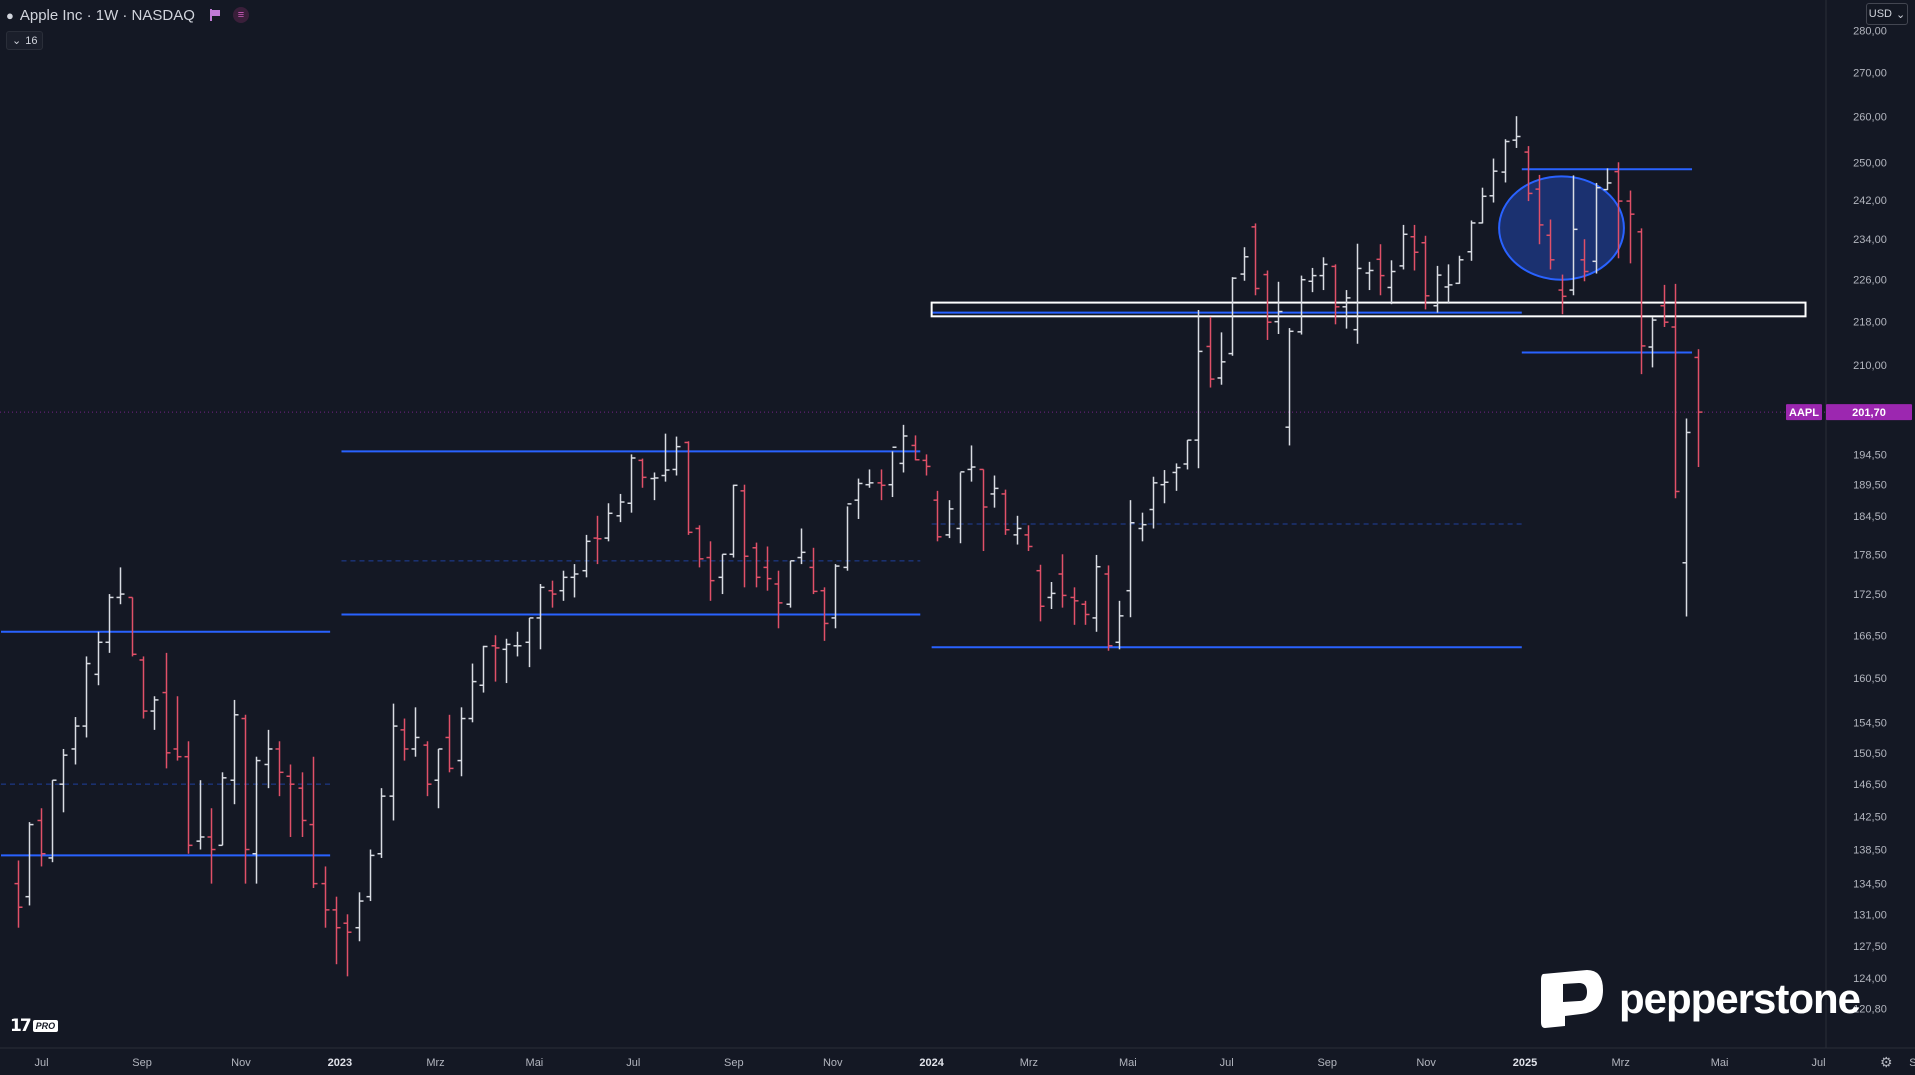  What do you see at coordinates (1870, 201) in the screenshot?
I see `y-tick-label-4: 242,00` at bounding box center [1870, 201].